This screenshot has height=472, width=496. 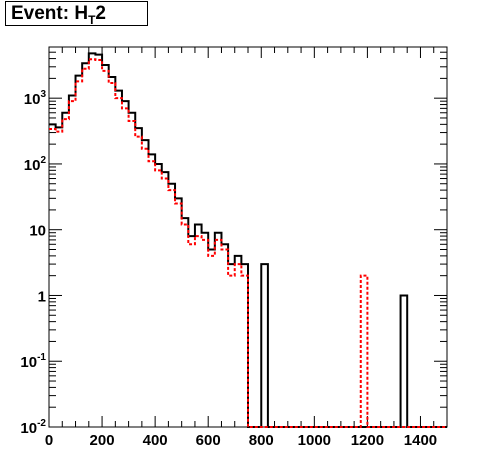 What do you see at coordinates (208, 440) in the screenshot?
I see `x-tick-label: 600` at bounding box center [208, 440].